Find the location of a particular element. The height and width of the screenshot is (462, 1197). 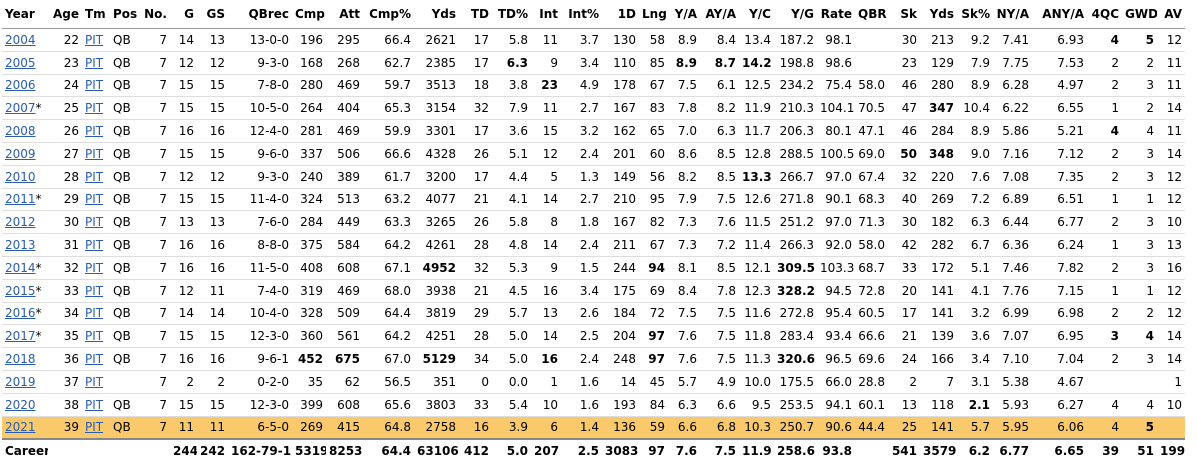

year-link: 2004 is located at coordinates (20, 40).